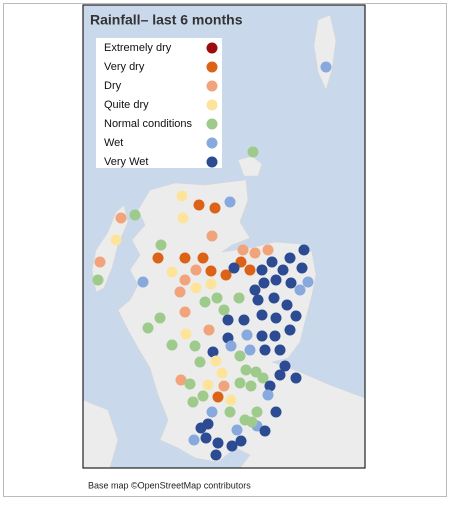 This screenshot has height=505, width=450. I want to click on legend-label: Very dry, so click(124, 67).